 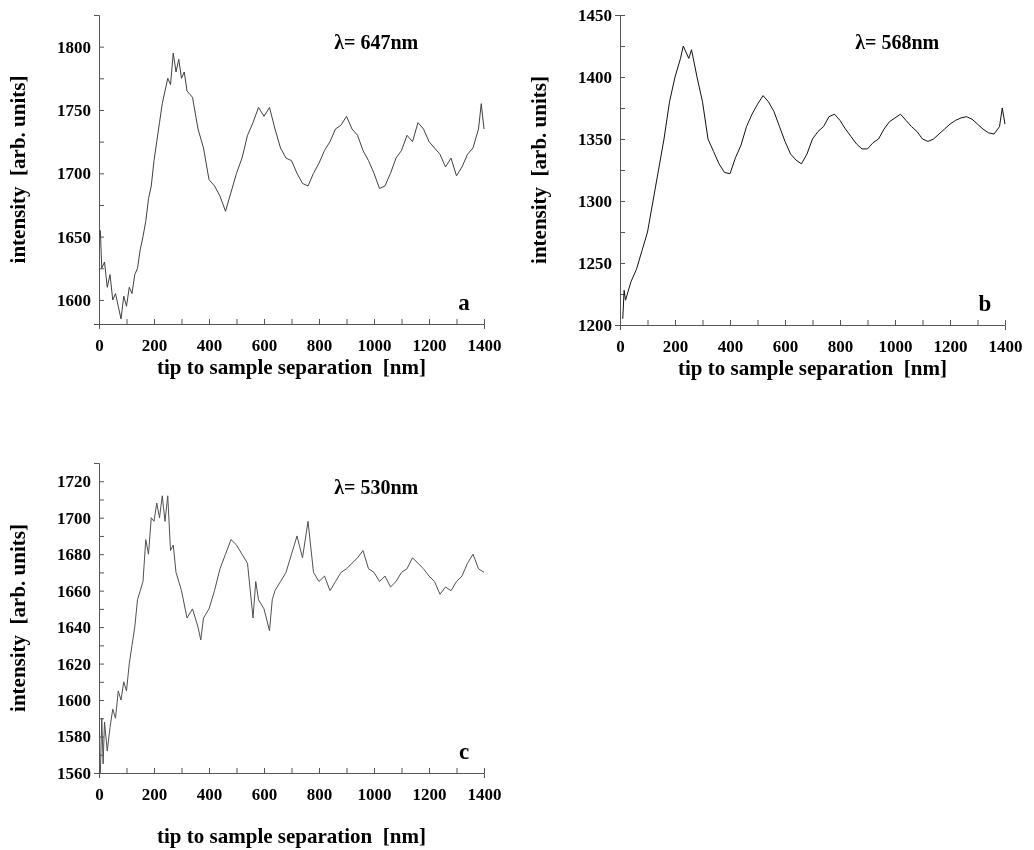 What do you see at coordinates (74, 628) in the screenshot?
I see `y-tick-label: 1640` at bounding box center [74, 628].